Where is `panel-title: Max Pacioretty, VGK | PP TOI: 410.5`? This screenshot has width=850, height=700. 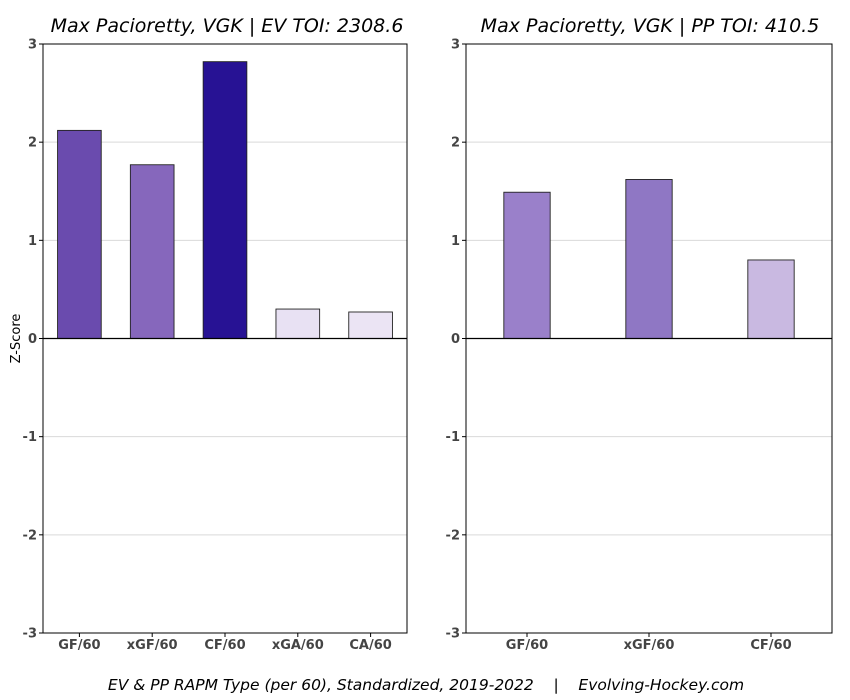
panel-title: Max Pacioretty, VGK | PP TOI: 410.5 is located at coordinates (650, 26).